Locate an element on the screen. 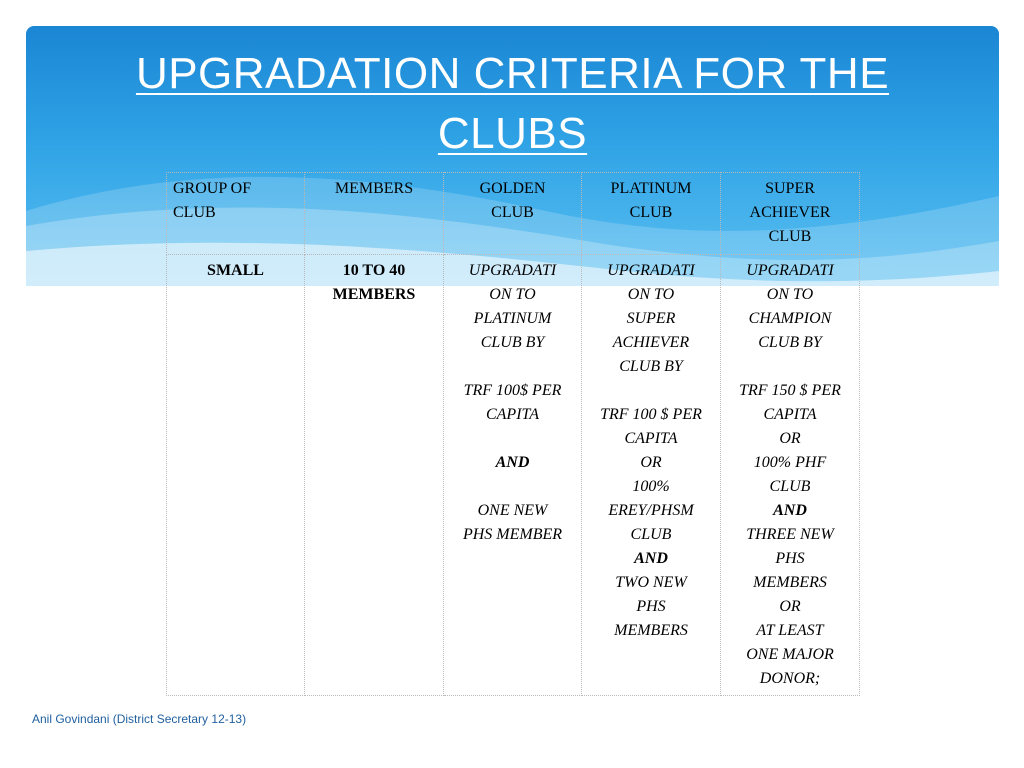 The image size is (1024, 768). header-super-achiever-club: SUPER ACHIEVER CLUB is located at coordinates (790, 213).